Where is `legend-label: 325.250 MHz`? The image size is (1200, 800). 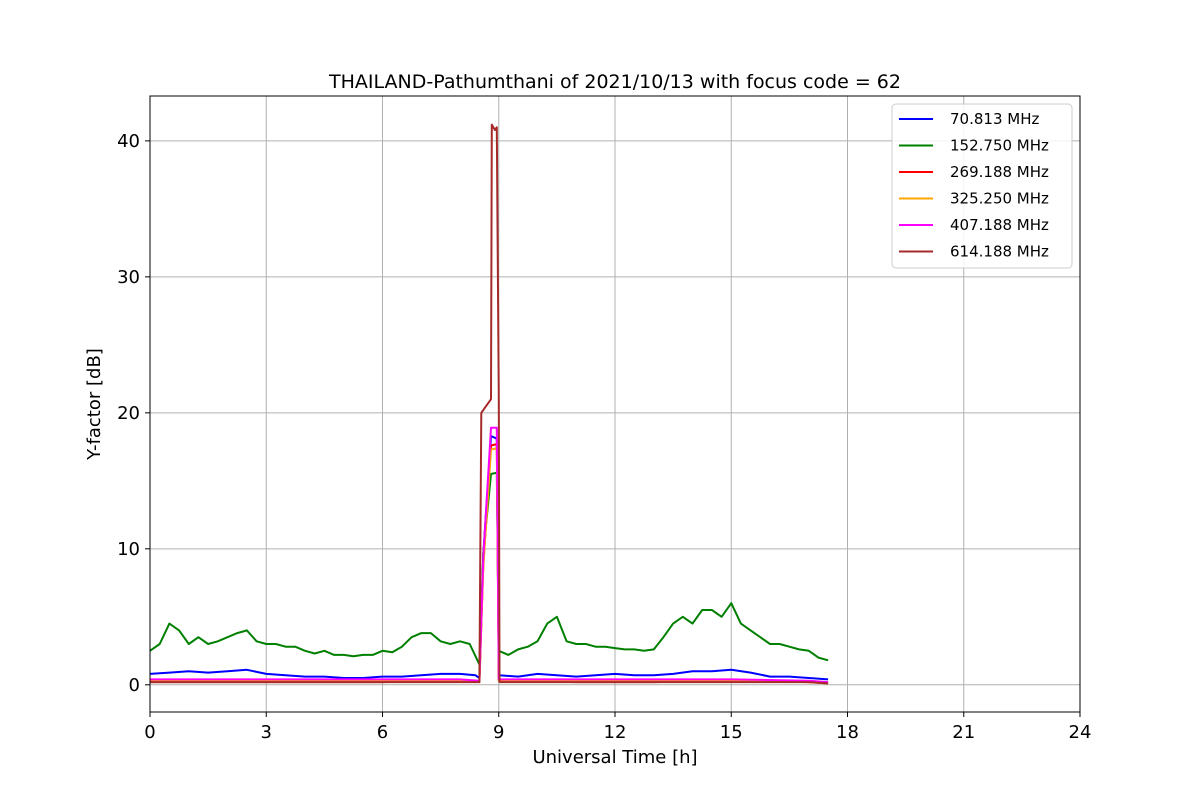 legend-label: 325.250 MHz is located at coordinates (999, 199).